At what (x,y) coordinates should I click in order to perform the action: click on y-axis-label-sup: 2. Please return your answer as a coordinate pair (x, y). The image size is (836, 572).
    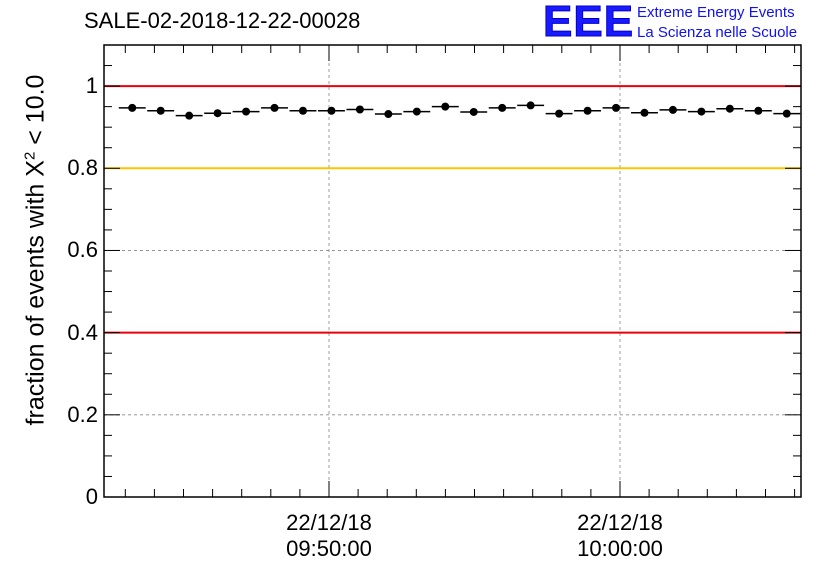
    Looking at the image, I should click on (30, 156).